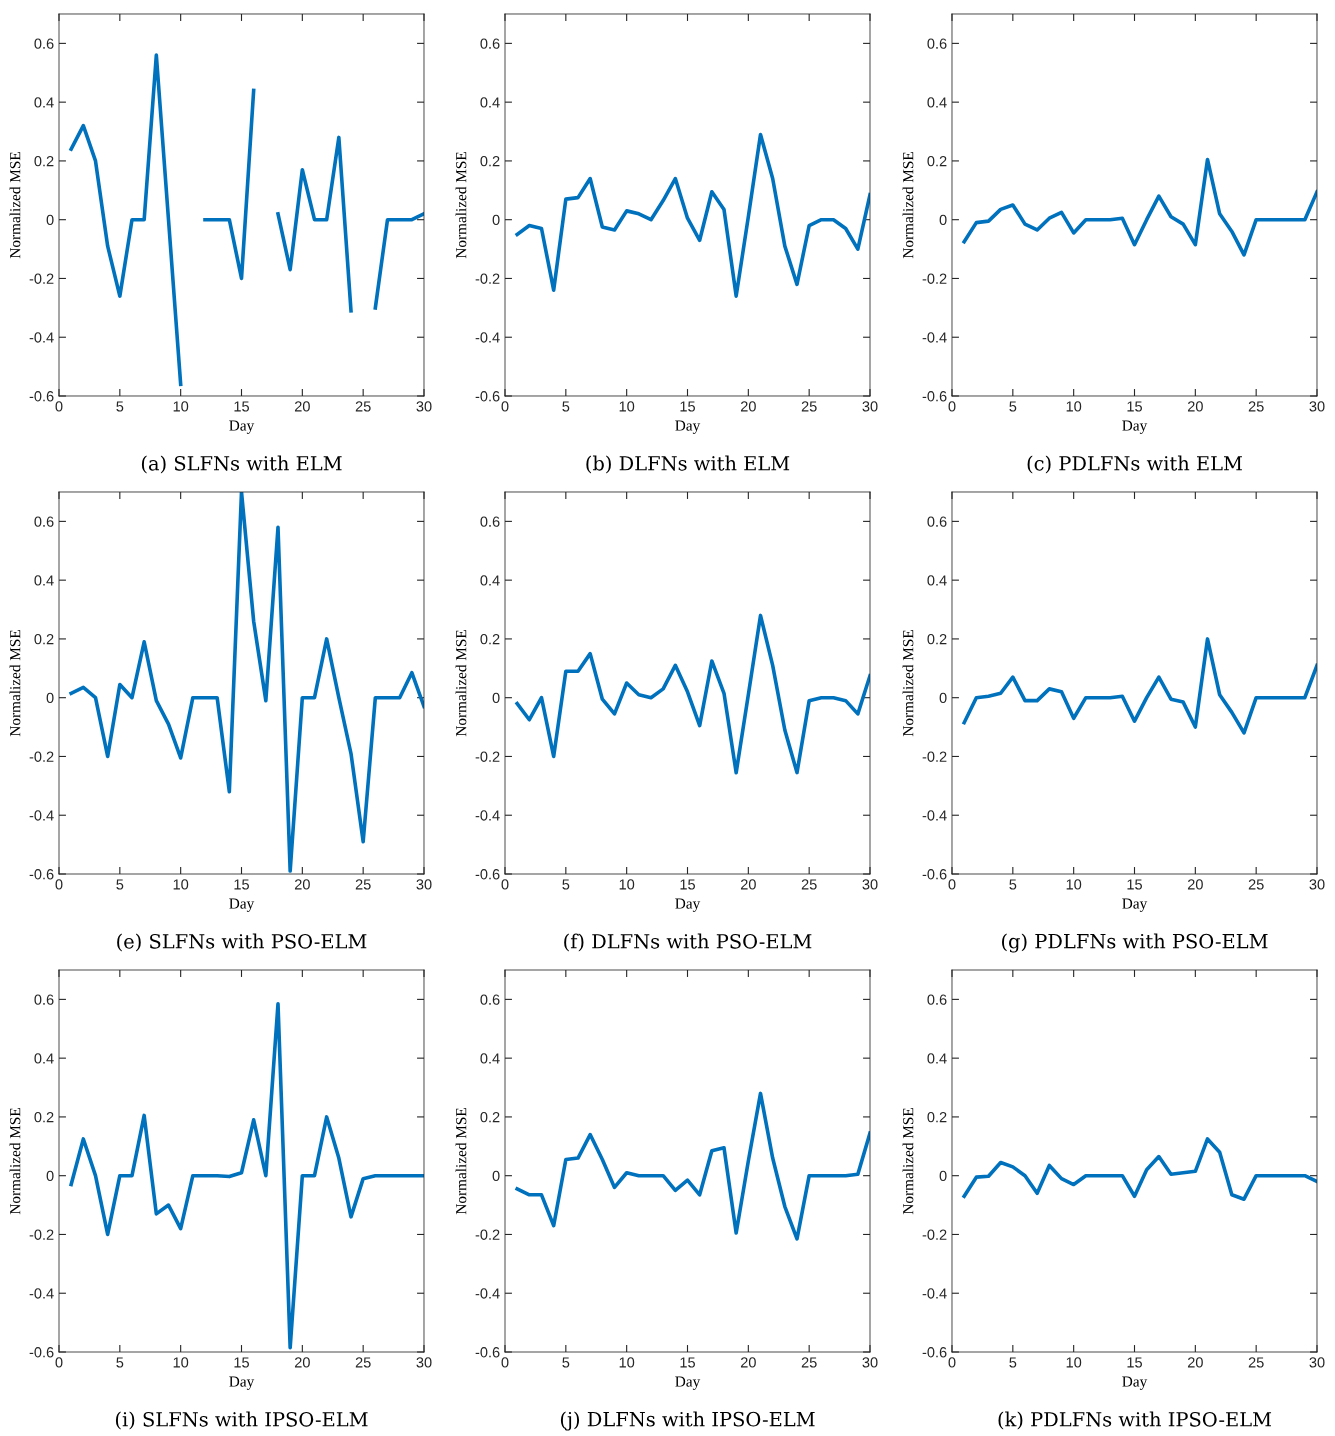 Image resolution: width=1335 pixels, height=1436 pixels. Describe the element at coordinates (1134, 464) in the screenshot. I see `text: (c) PDLFNs with ELM` at that location.